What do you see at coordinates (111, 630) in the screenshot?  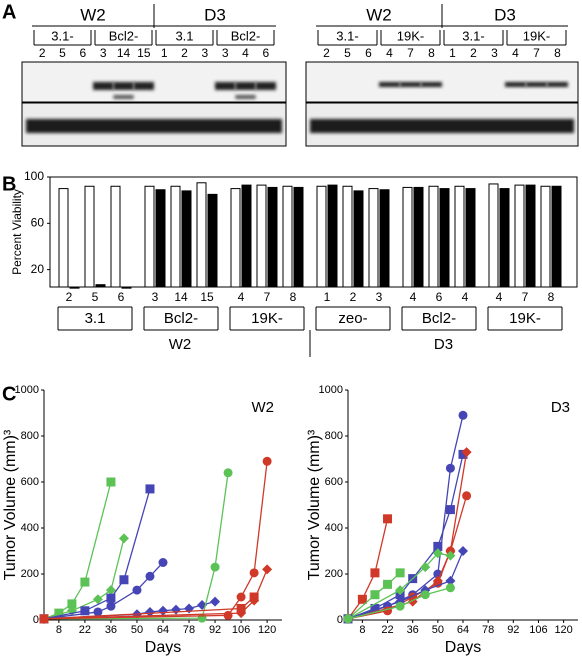 I see `x-tick-label: 36` at bounding box center [111, 630].